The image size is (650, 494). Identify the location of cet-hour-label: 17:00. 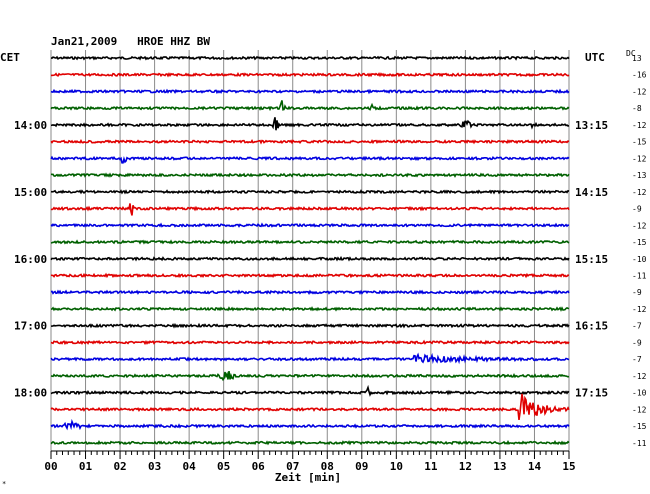
(30, 326).